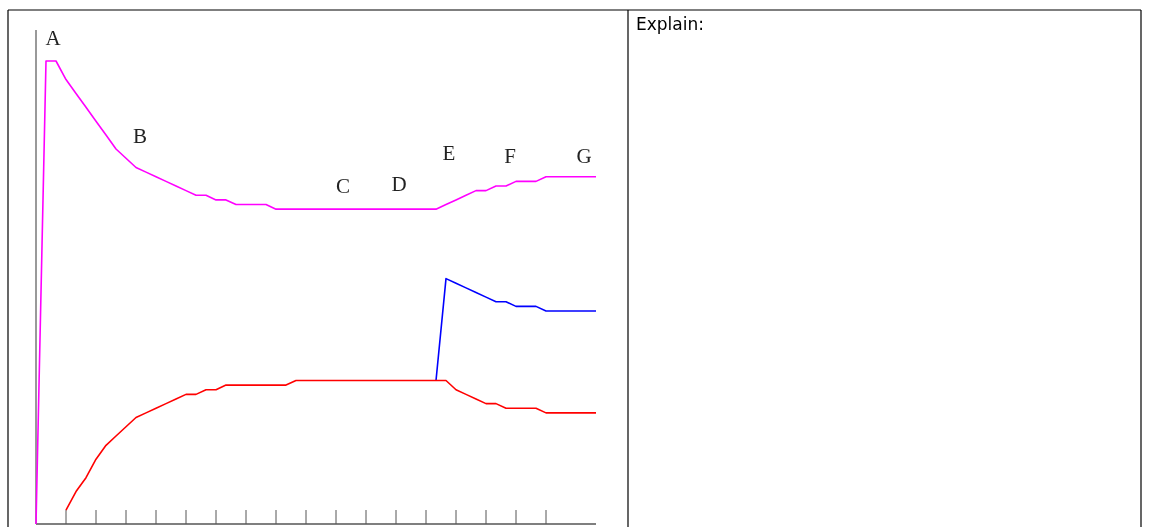 The image size is (1149, 527). What do you see at coordinates (399, 183) in the screenshot?
I see `annotation: D` at bounding box center [399, 183].